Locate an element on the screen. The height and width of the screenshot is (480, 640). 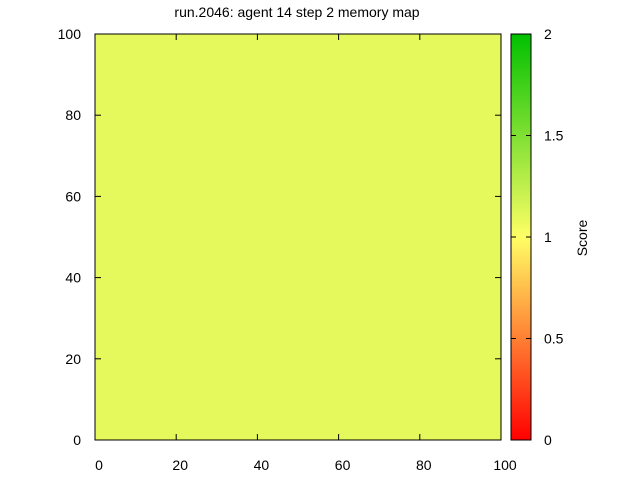
y-tick-label: 80 is located at coordinates (73, 115).